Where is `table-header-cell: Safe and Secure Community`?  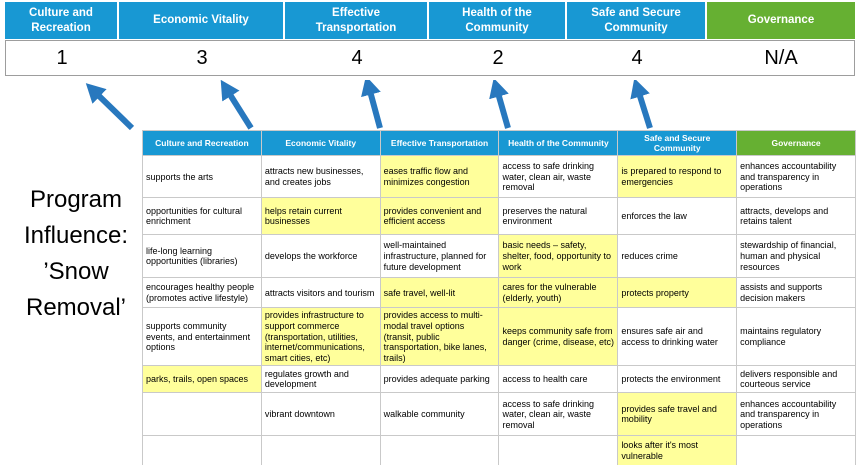
table-header-cell: Safe and Secure Community is located at coordinates (677, 143).